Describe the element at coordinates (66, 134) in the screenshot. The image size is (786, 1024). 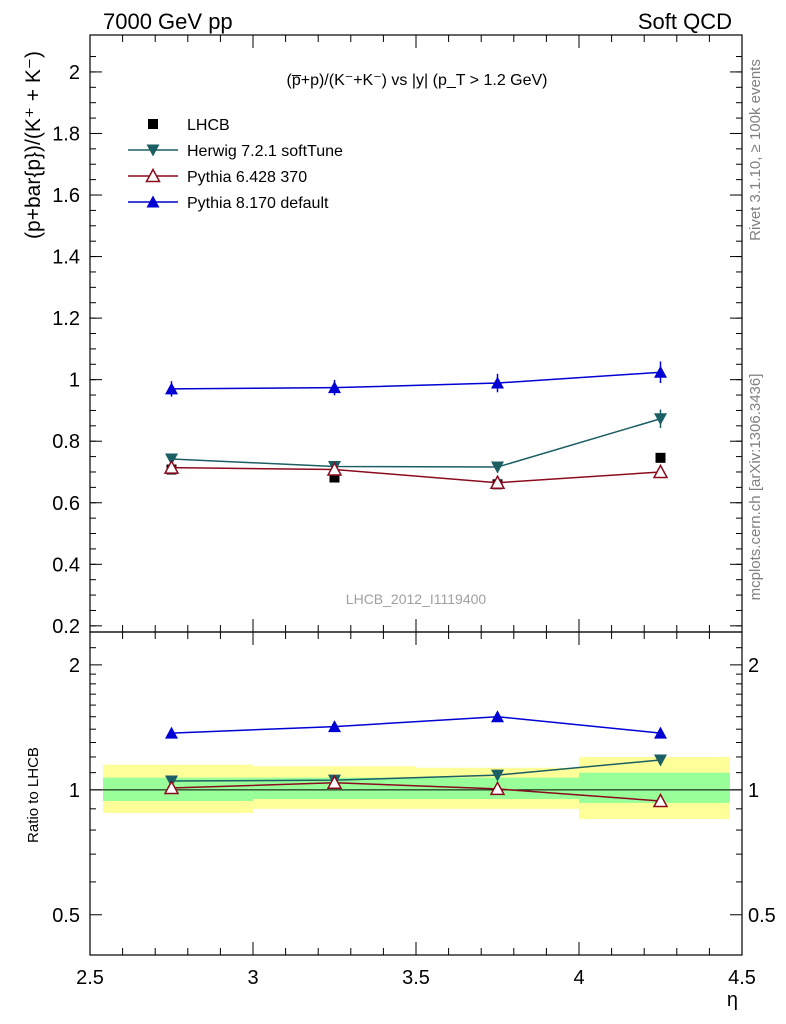
I see `main-y-tick-label: 1.8` at that location.